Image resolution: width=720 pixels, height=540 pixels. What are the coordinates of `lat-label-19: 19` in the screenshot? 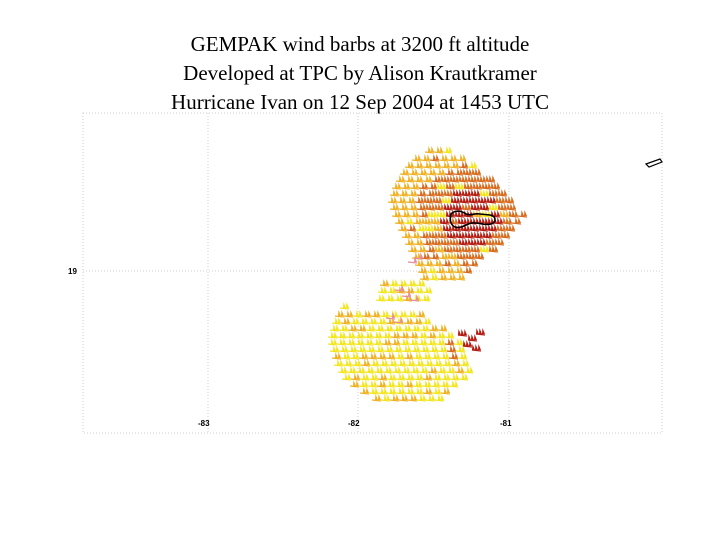 It's located at (72, 271).